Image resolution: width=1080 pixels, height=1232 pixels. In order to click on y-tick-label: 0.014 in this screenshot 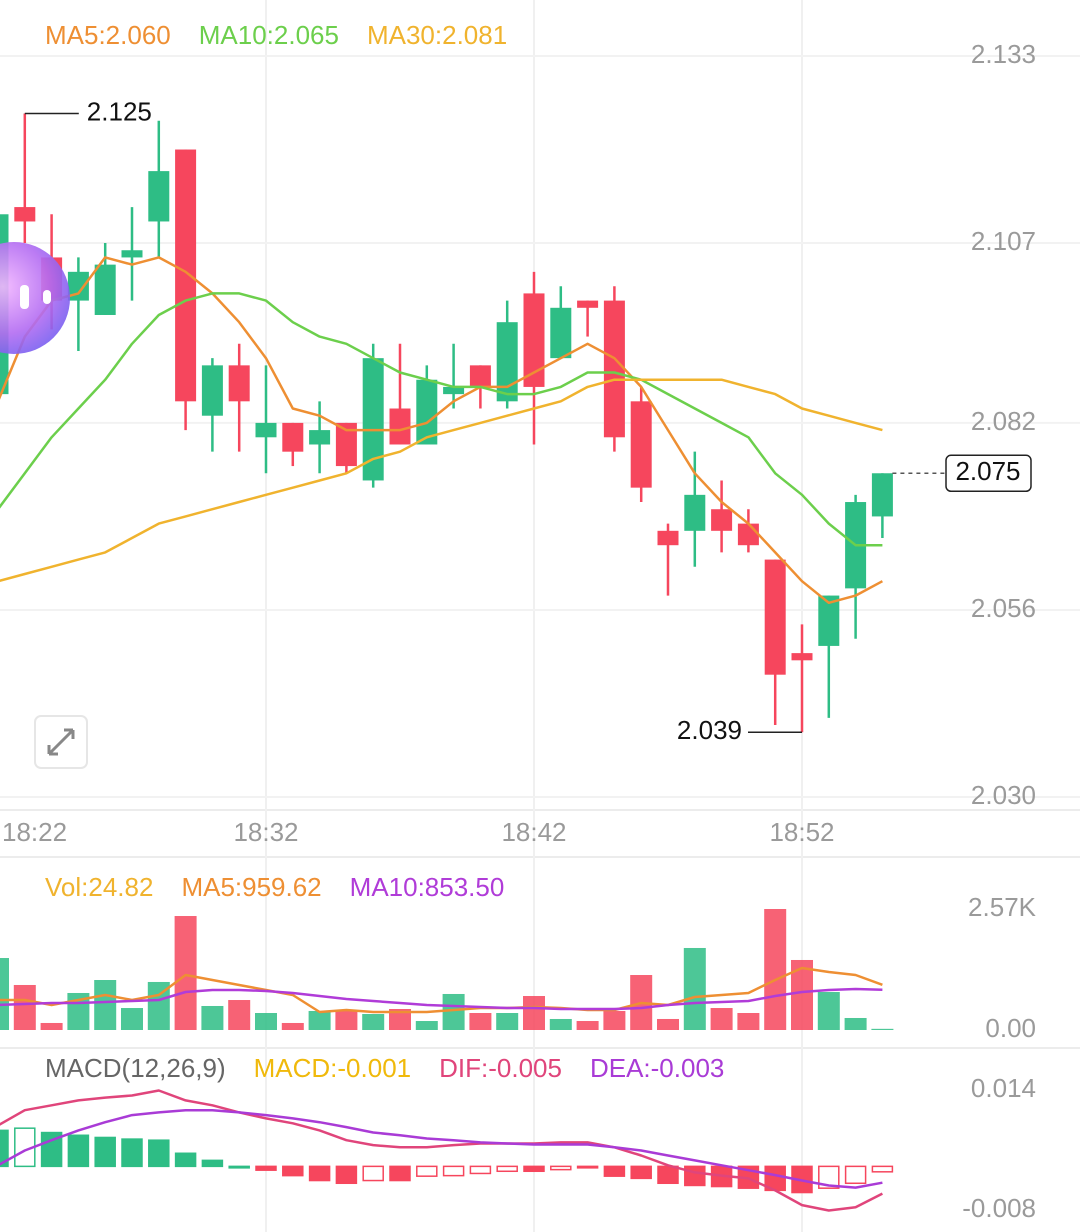, I will do `click(1003, 1088)`.